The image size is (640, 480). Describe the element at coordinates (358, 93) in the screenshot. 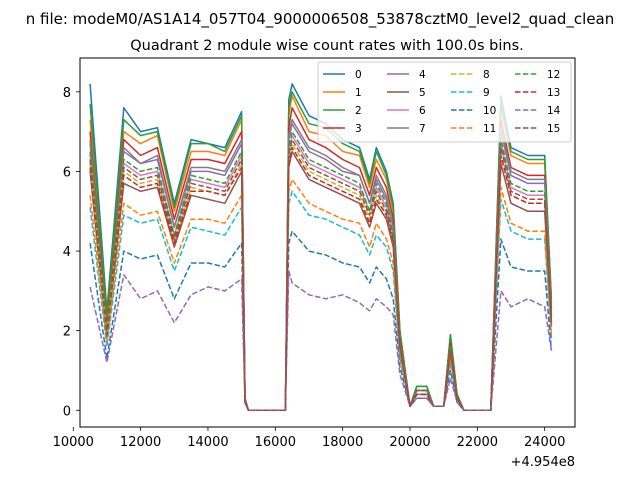

I see `legend-label-1: 1` at that location.